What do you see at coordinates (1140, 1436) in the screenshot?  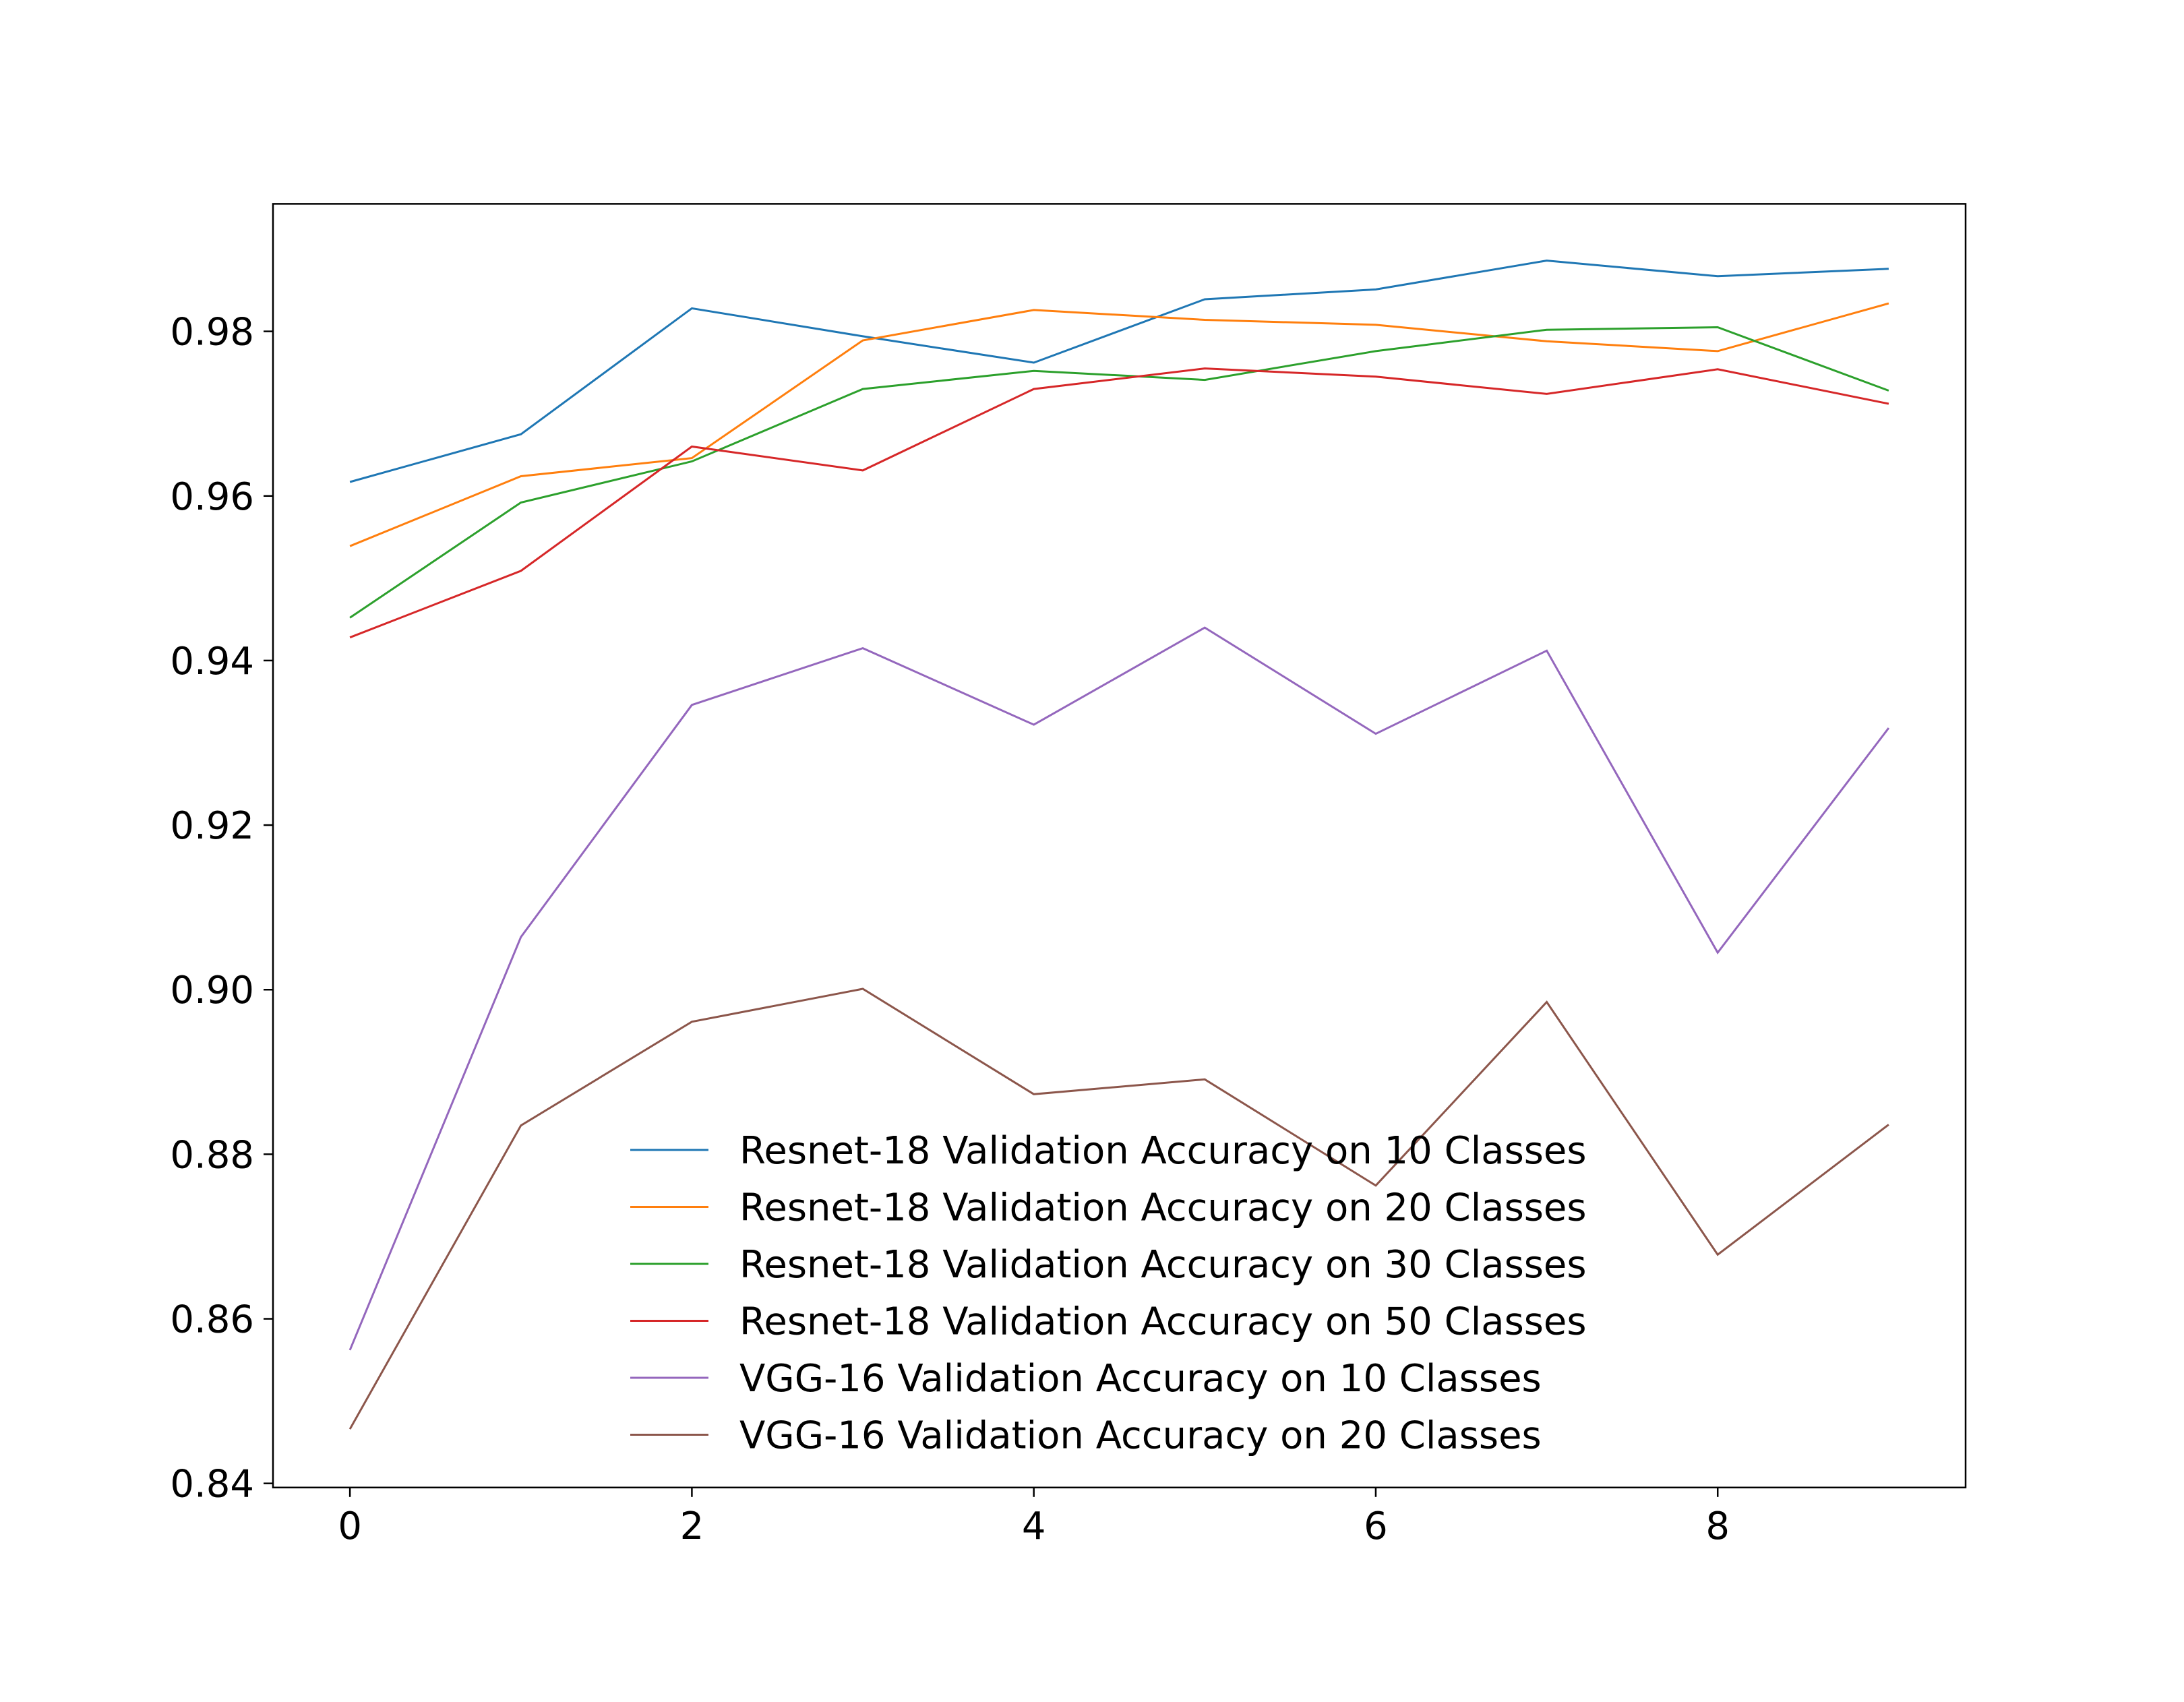 I see `legend-label: VGG-16 Validation Accuracy on 20 Classes` at bounding box center [1140, 1436].